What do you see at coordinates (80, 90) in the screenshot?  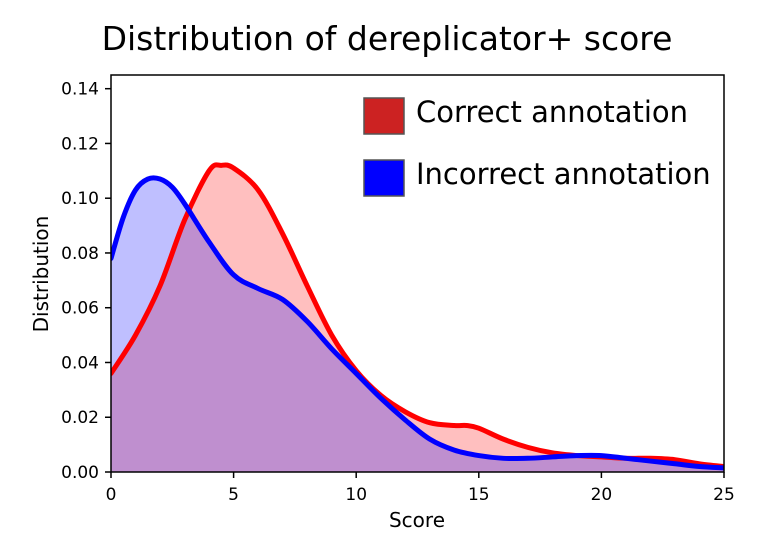 I see `y-tick-label: 0.14` at bounding box center [80, 90].